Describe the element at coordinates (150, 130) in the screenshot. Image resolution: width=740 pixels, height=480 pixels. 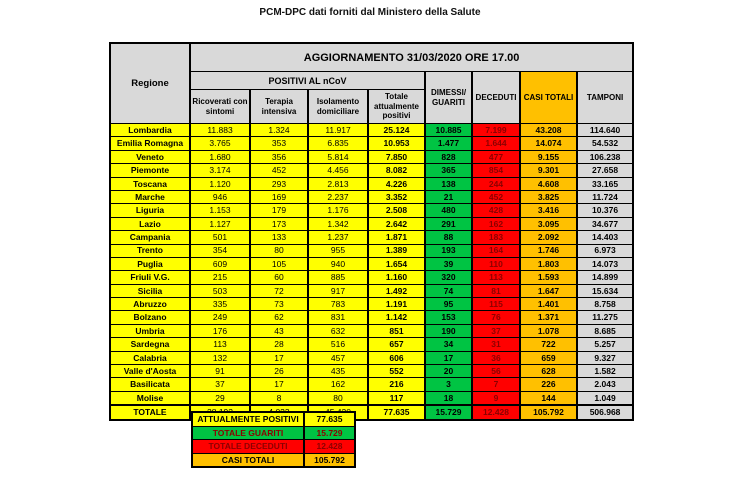
I see `region-name-cell: Lombardia` at that location.